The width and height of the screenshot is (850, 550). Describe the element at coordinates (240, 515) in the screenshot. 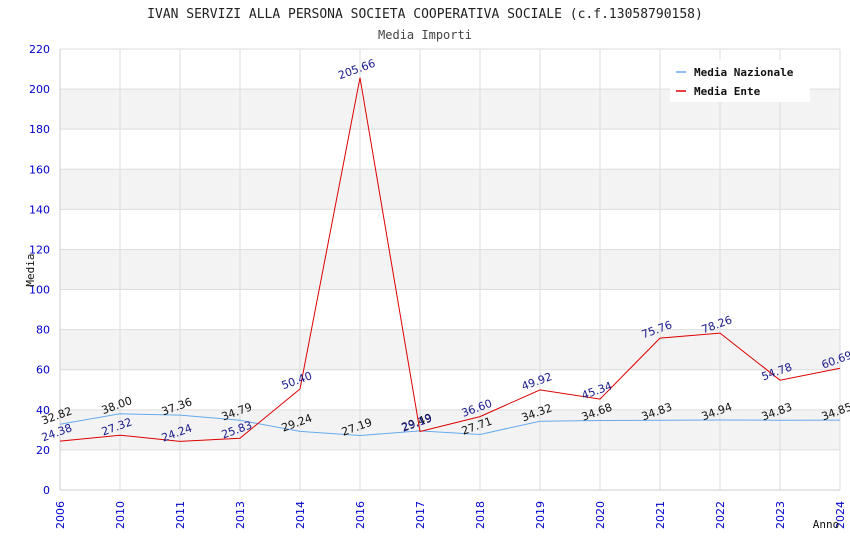

I see `x-tick-label: 2013` at that location.